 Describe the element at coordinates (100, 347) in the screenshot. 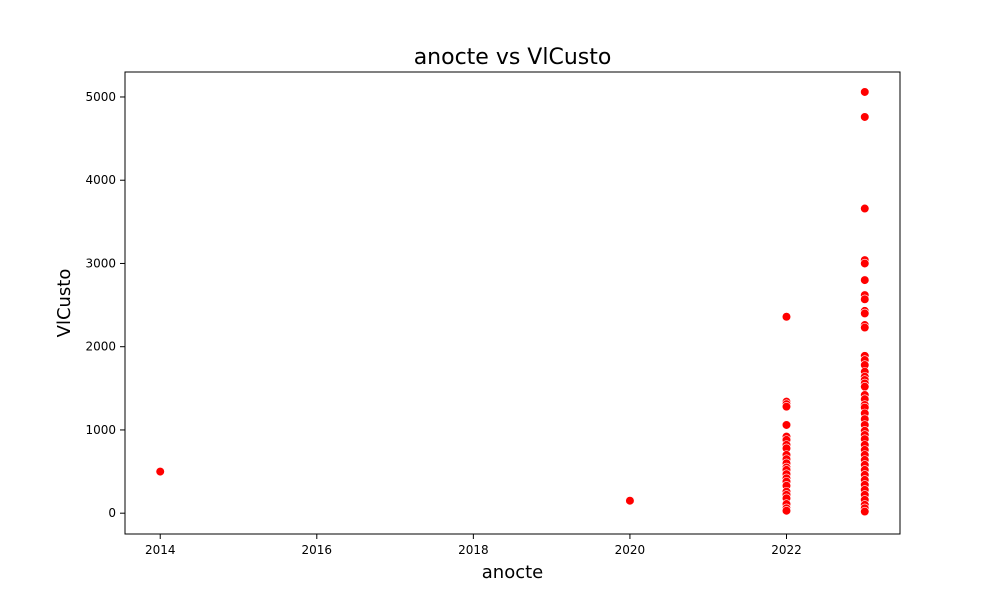

I see `y-tick-label: 2000` at that location.